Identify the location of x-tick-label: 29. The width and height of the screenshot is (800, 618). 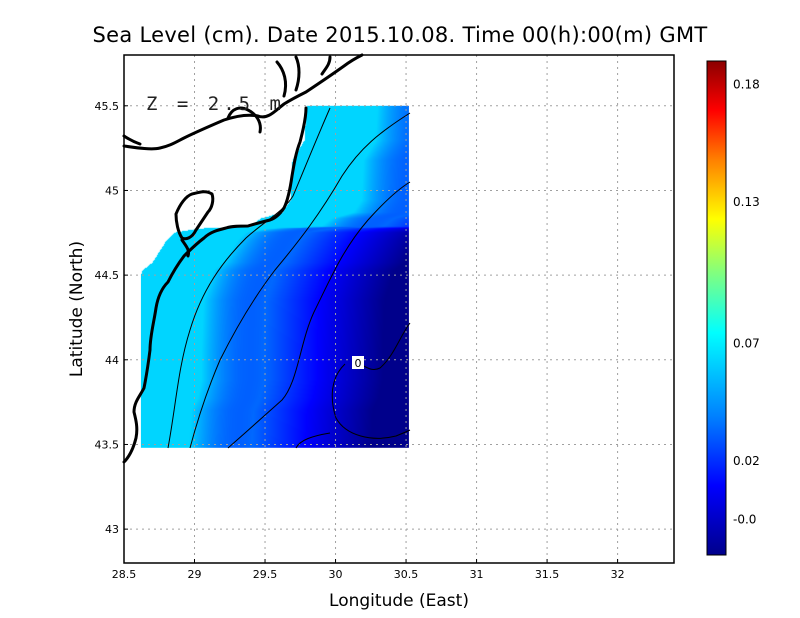
(195, 574).